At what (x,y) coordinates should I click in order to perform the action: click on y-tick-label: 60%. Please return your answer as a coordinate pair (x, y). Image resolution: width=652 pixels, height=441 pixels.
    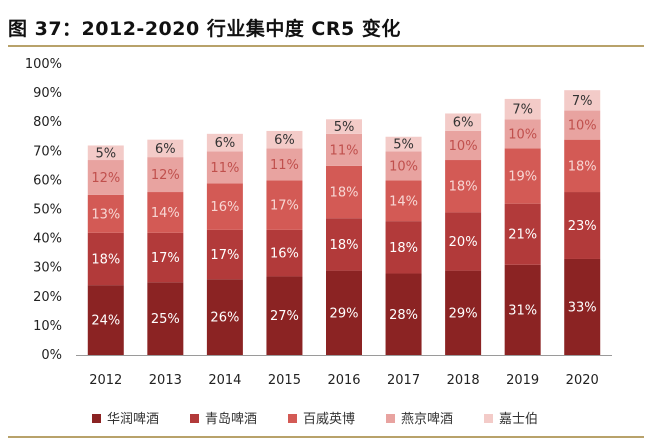
    Looking at the image, I should click on (47, 180).